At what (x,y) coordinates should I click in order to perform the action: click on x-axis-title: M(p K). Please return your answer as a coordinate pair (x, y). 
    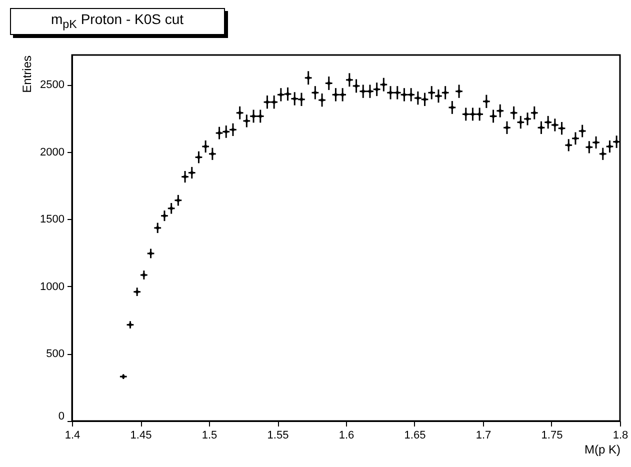
    Looking at the image, I should click on (602, 449).